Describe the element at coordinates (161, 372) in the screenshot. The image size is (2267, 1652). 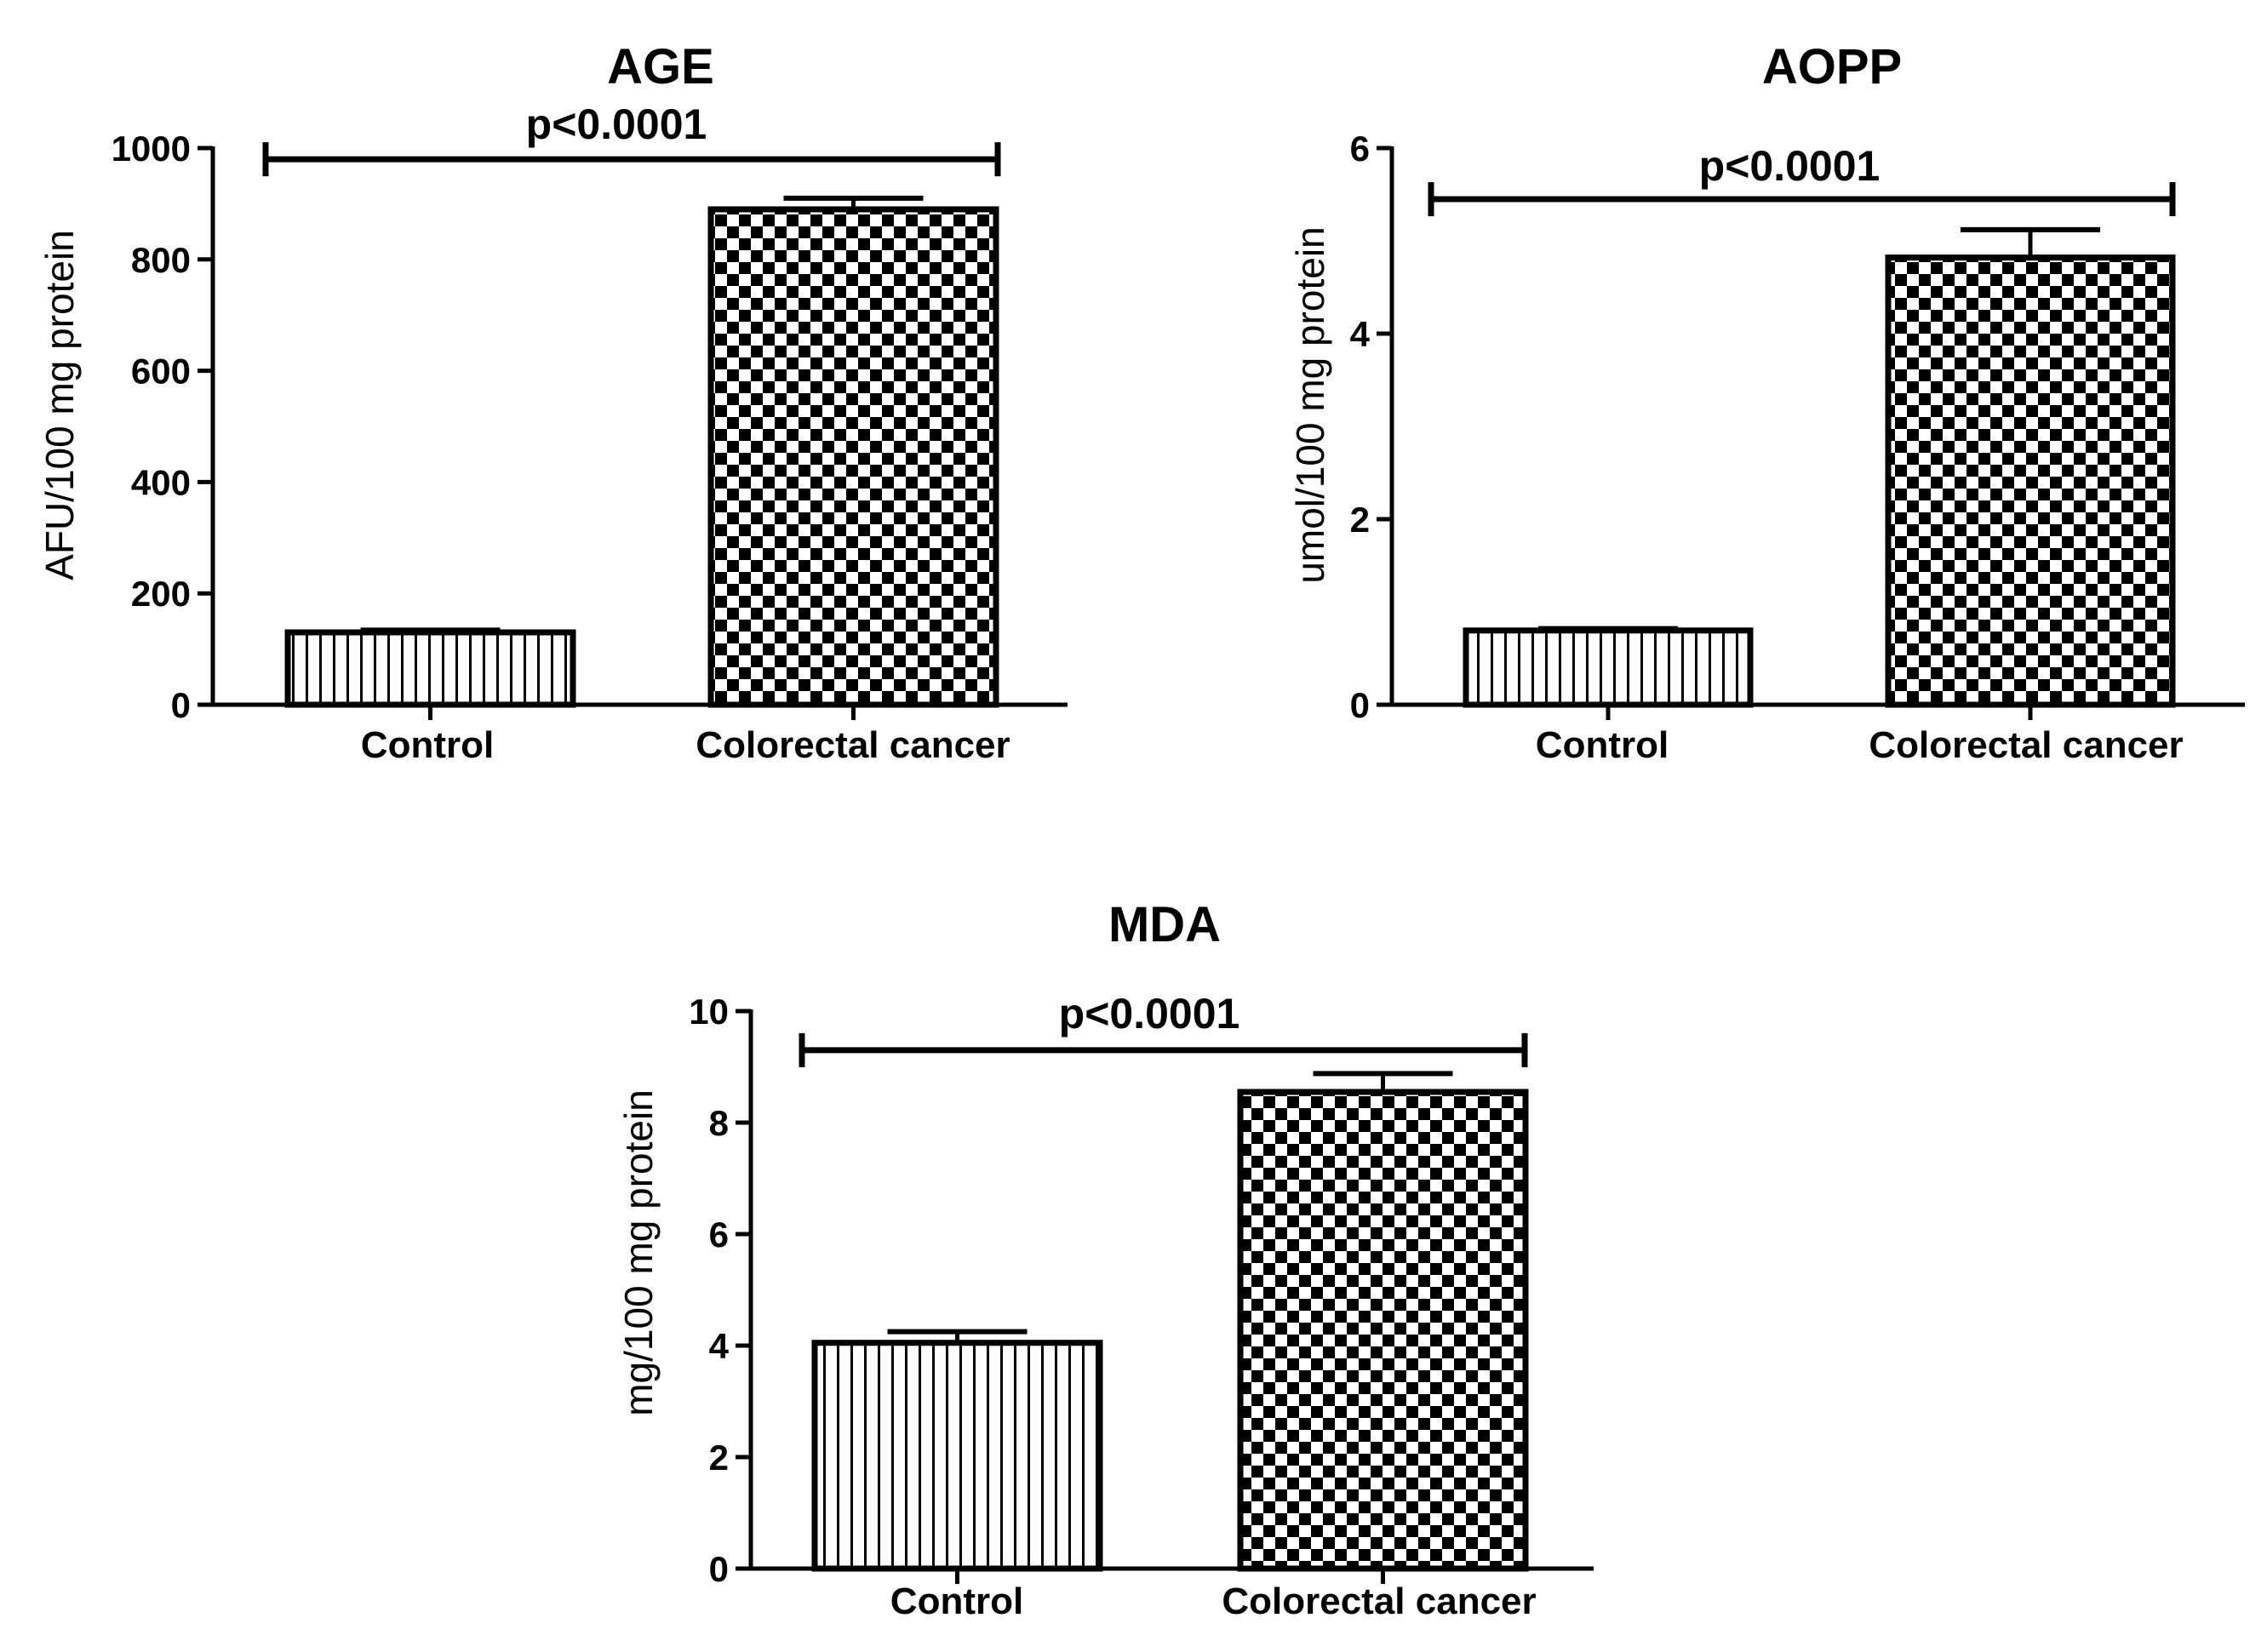
I see `y-tick-label: 600` at that location.